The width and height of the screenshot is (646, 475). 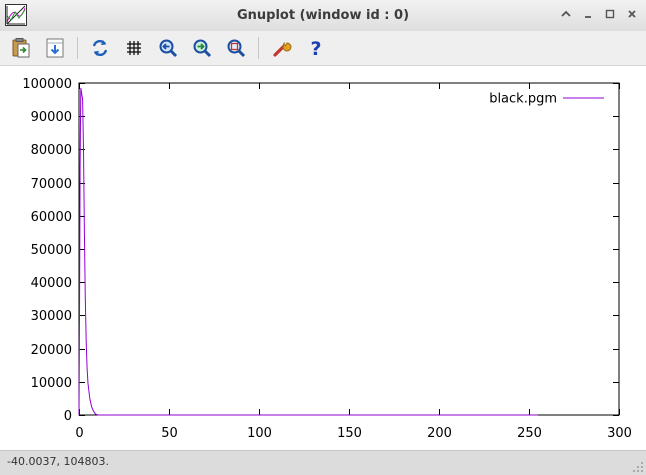 What do you see at coordinates (47, 84) in the screenshot?
I see `y-tick-label: 100000` at bounding box center [47, 84].